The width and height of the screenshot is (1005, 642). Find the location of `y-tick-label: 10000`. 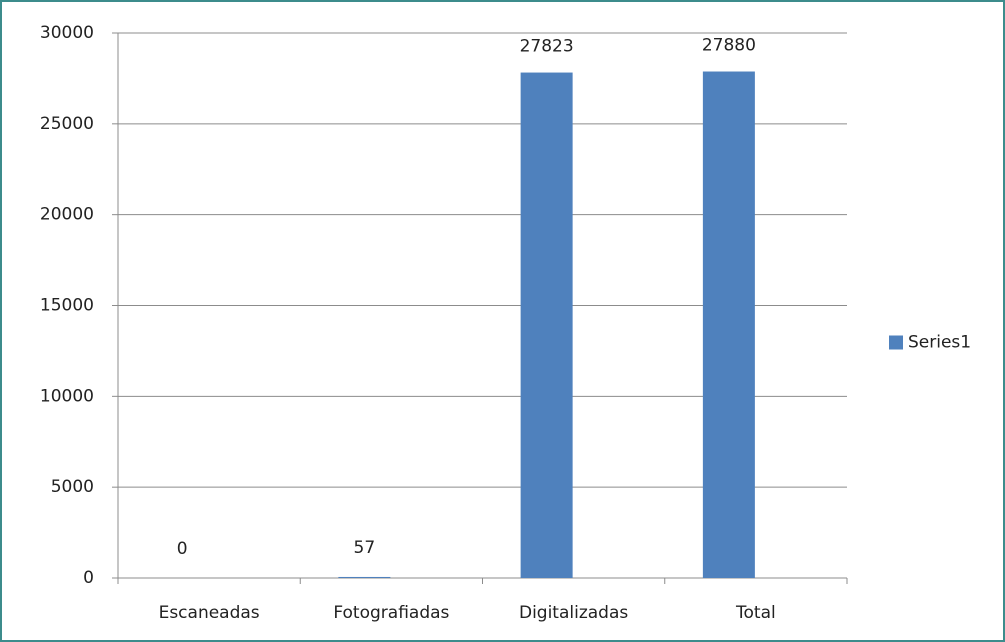

y-tick-label: 10000 is located at coordinates (67, 396).